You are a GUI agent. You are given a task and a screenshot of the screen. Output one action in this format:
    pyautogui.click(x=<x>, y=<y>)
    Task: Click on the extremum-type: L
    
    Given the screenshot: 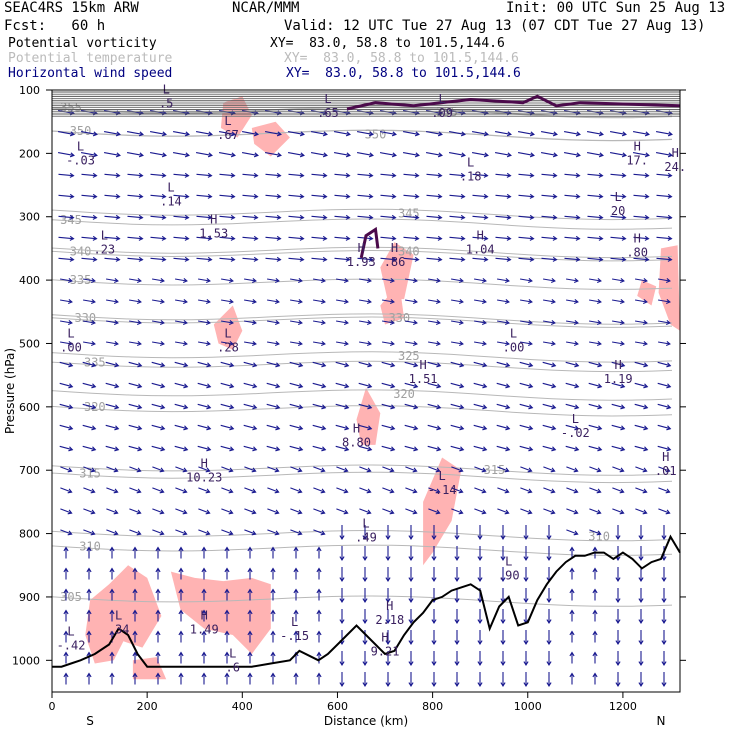 What is the action you would take?
    pyautogui.click(x=365, y=524)
    